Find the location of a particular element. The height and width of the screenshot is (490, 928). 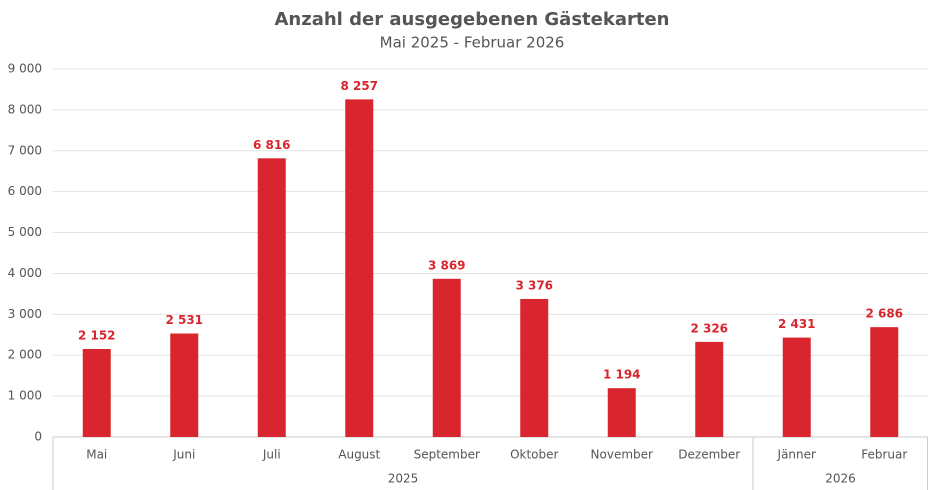

x-tick-label: September is located at coordinates (447, 455).